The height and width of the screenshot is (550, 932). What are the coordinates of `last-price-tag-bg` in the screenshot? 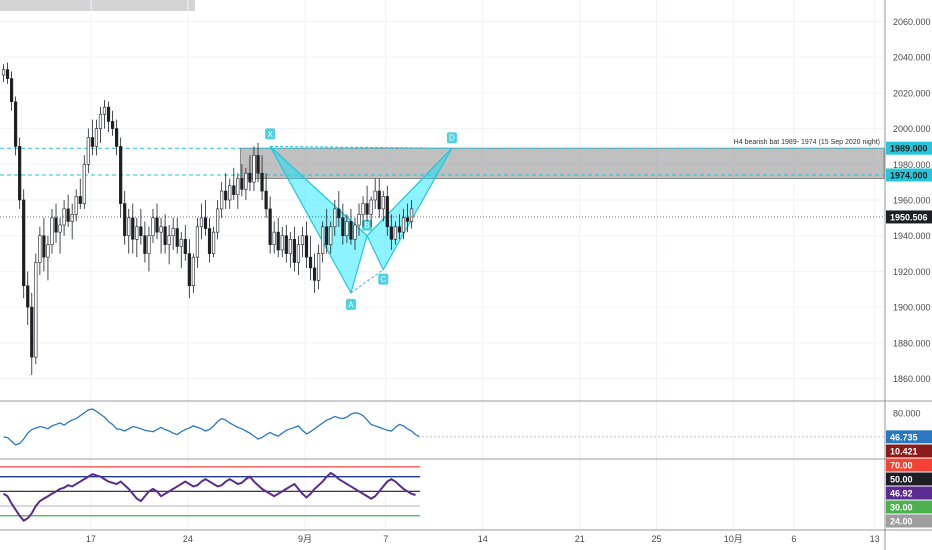 It's located at (909, 217).